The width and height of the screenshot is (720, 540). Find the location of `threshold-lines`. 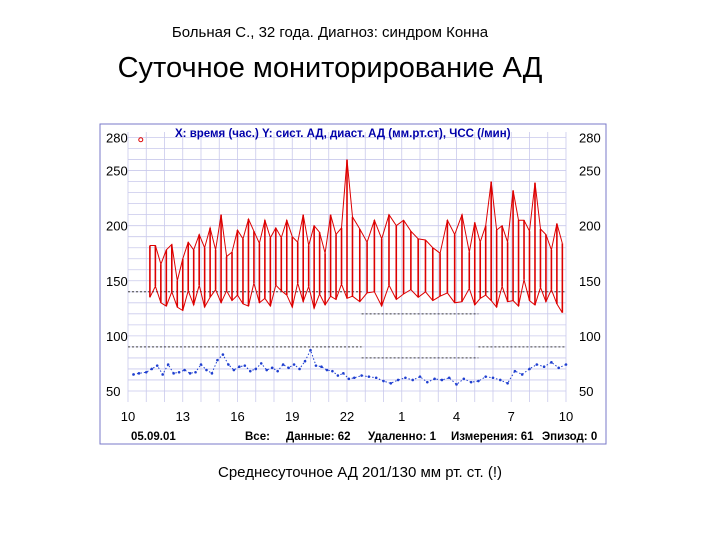

threshold-lines is located at coordinates (347, 325).